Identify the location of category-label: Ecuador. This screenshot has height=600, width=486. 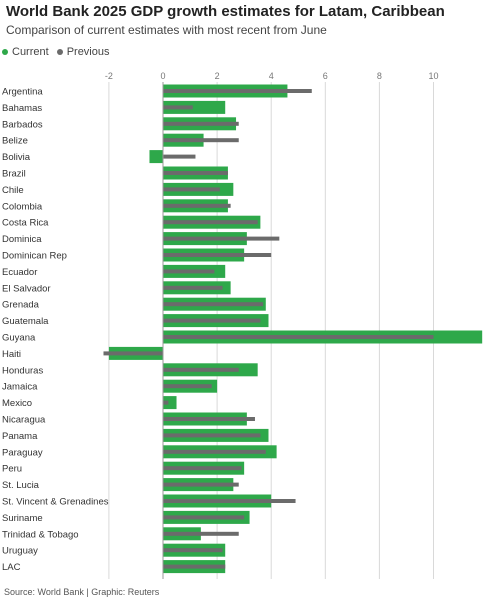
(19, 272).